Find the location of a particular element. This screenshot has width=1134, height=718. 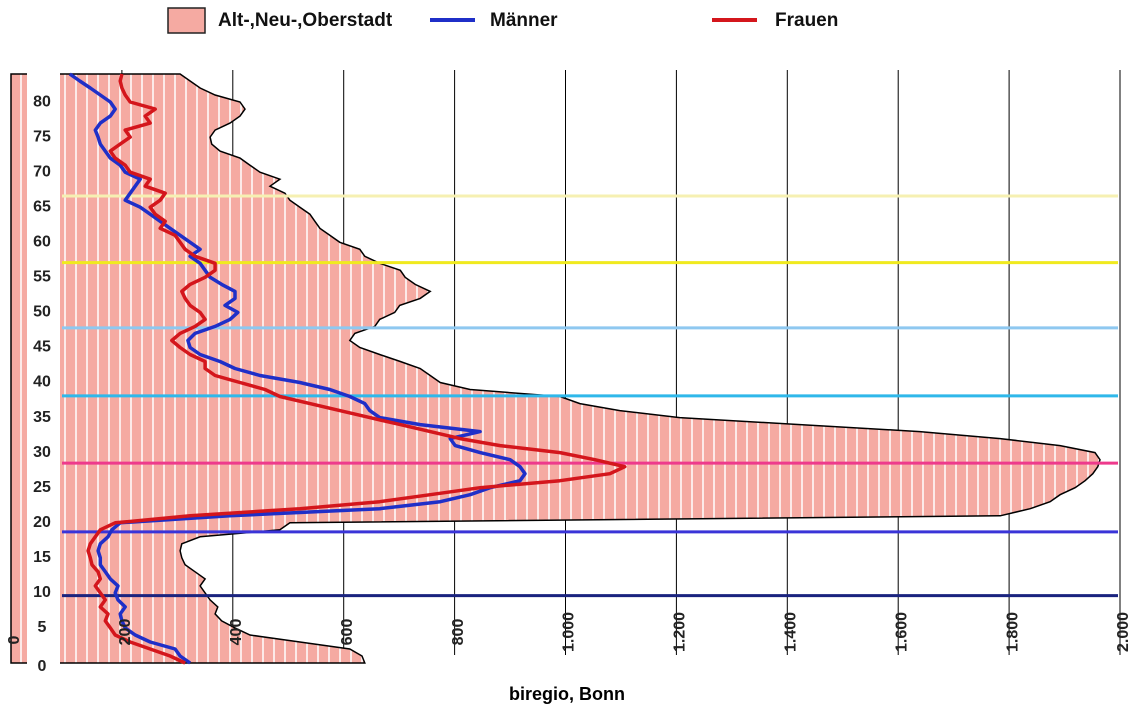

y-tick-label: 40 is located at coordinates (42, 382).